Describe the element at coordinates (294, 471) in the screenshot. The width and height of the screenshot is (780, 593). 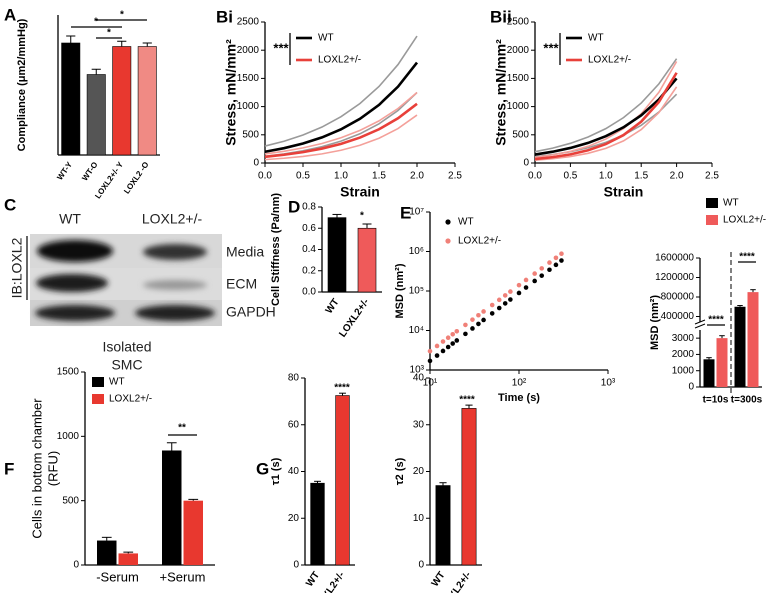
I see `y-tick-label: 40` at that location.